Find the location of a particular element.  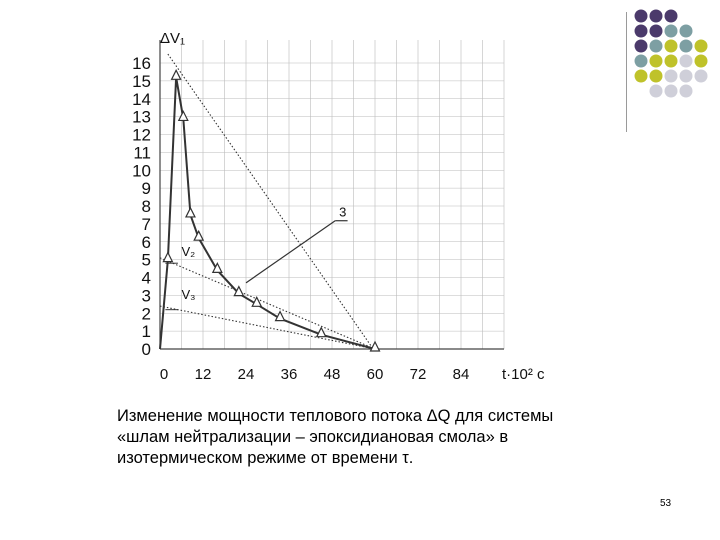

annotation-leader is located at coordinates (290, 252).